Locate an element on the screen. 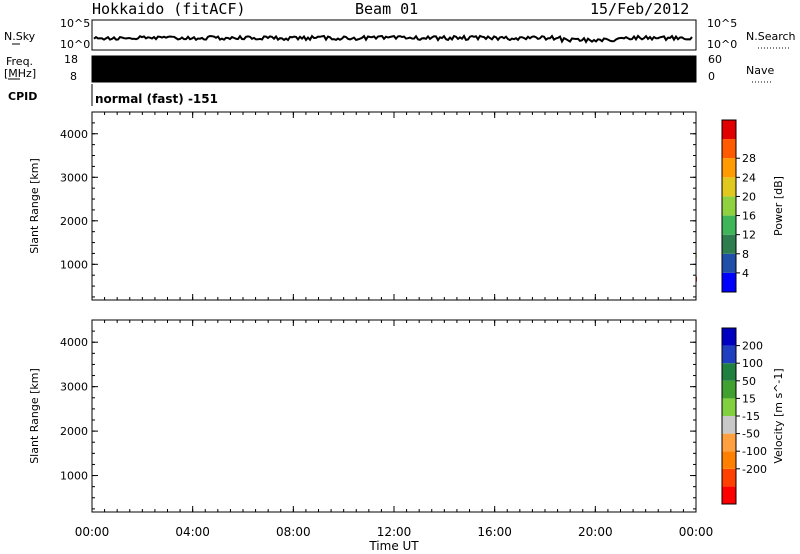 The height and width of the screenshot is (554, 800). power-colorbar-frame is located at coordinates (729, 206).